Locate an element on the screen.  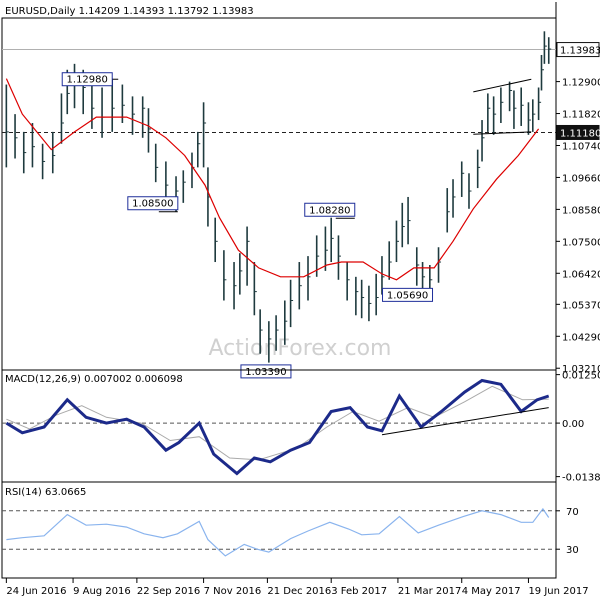
y-tick-label: 1.04290 is located at coordinates (581, 337).